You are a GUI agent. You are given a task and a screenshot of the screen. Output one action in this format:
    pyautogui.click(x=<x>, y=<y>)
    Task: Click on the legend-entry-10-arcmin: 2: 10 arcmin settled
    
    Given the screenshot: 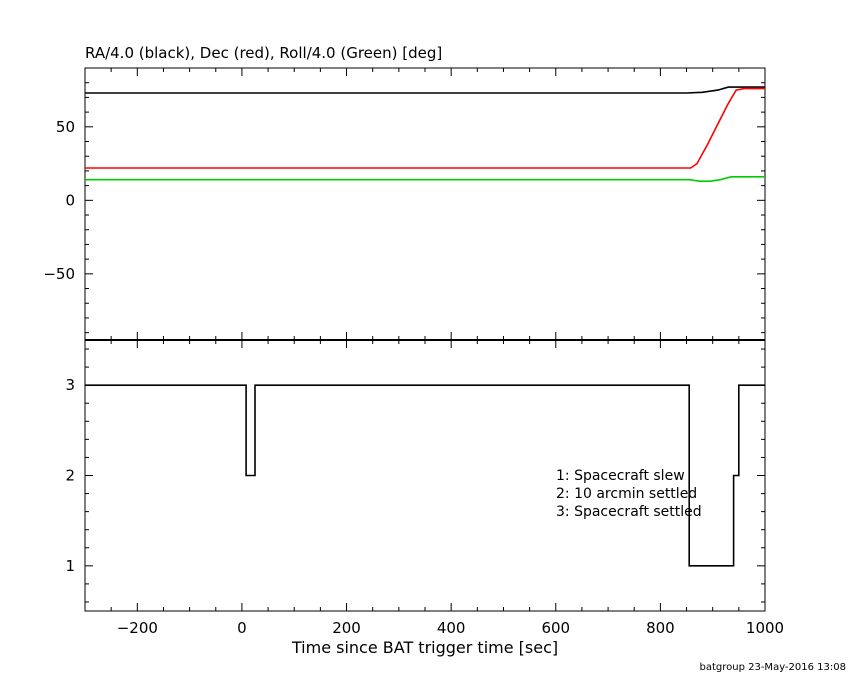 What is the action you would take?
    pyautogui.click(x=627, y=494)
    